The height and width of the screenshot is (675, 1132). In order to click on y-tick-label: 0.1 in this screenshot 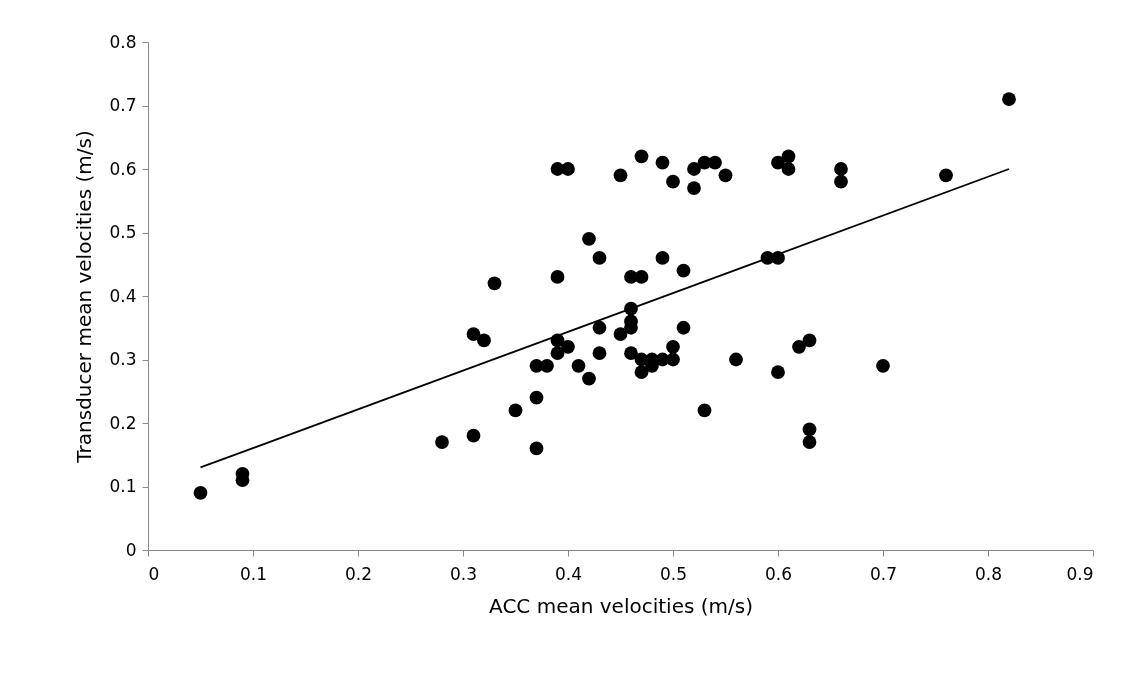, I will do `click(123, 486)`.